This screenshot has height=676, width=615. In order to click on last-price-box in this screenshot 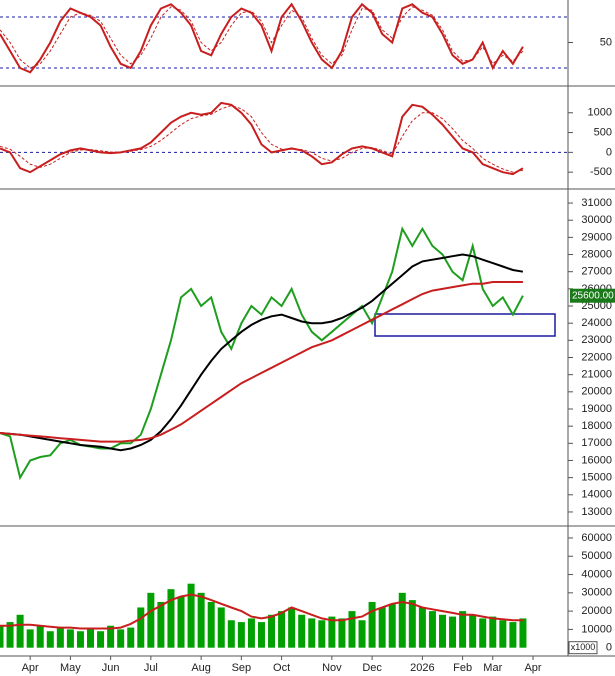, I will do `click(592, 295)`.